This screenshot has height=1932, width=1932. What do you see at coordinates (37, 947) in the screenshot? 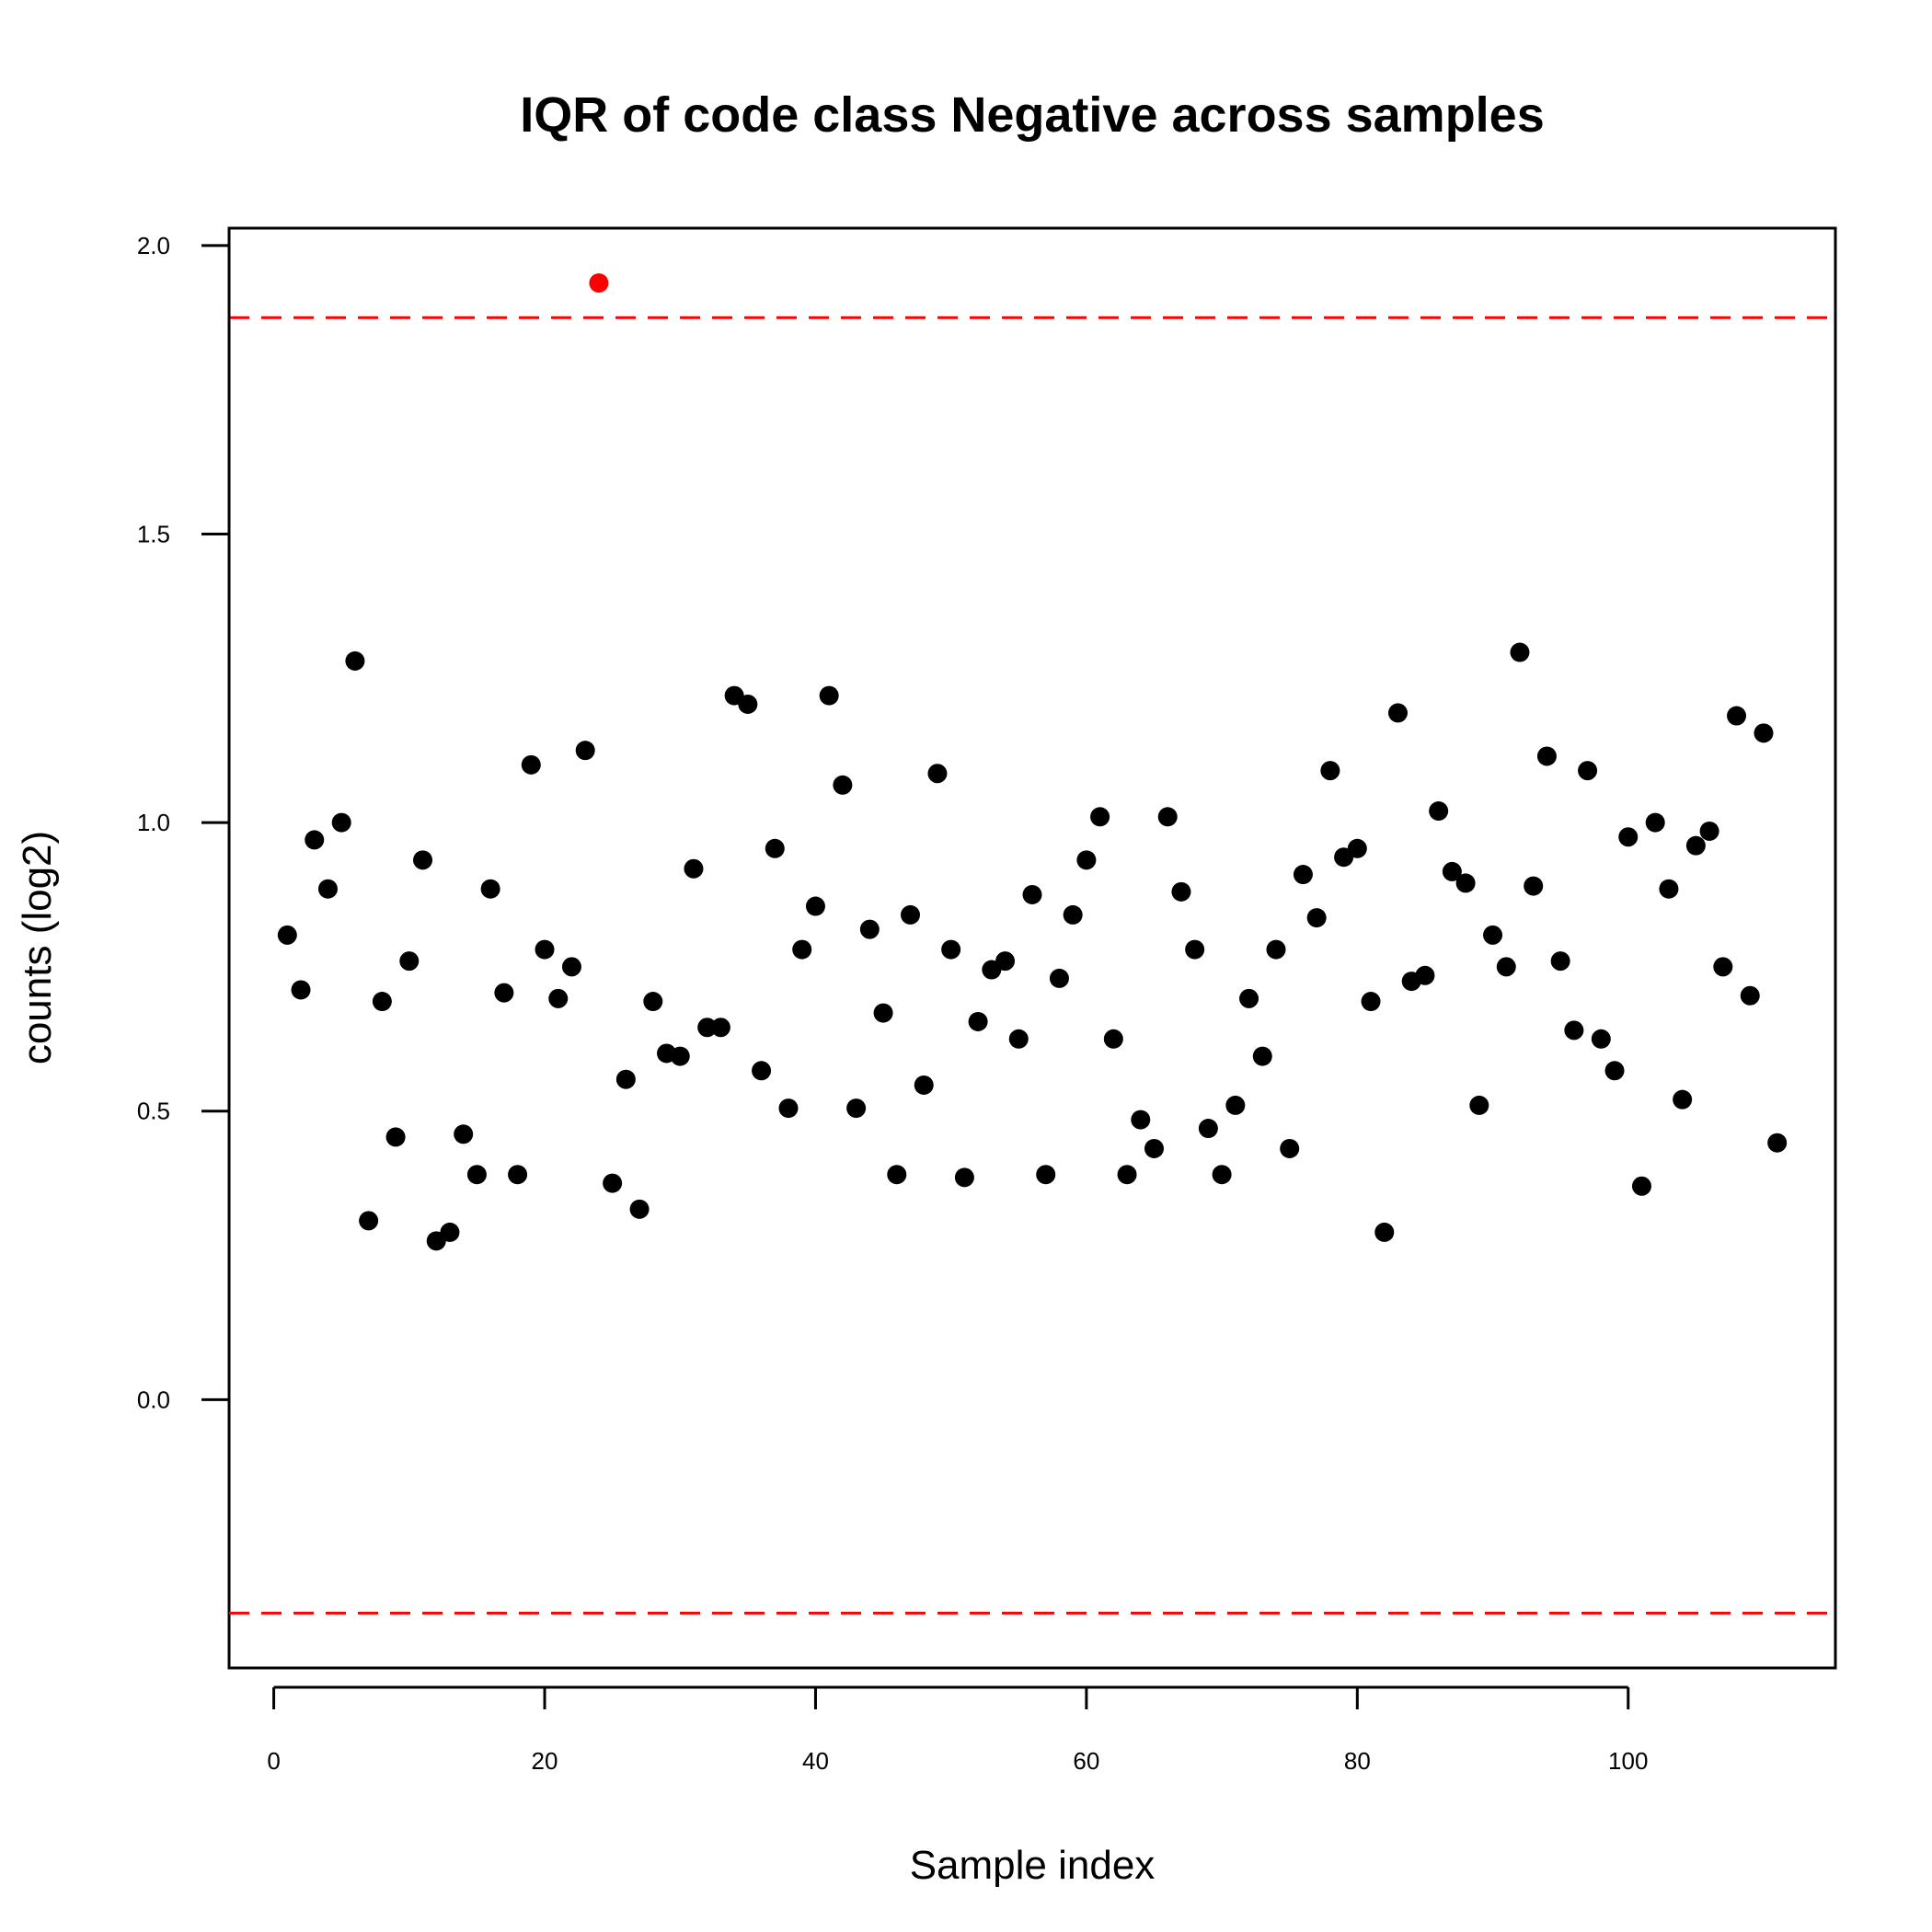
I see `y-axis-label: counts (log2)` at bounding box center [37, 947].